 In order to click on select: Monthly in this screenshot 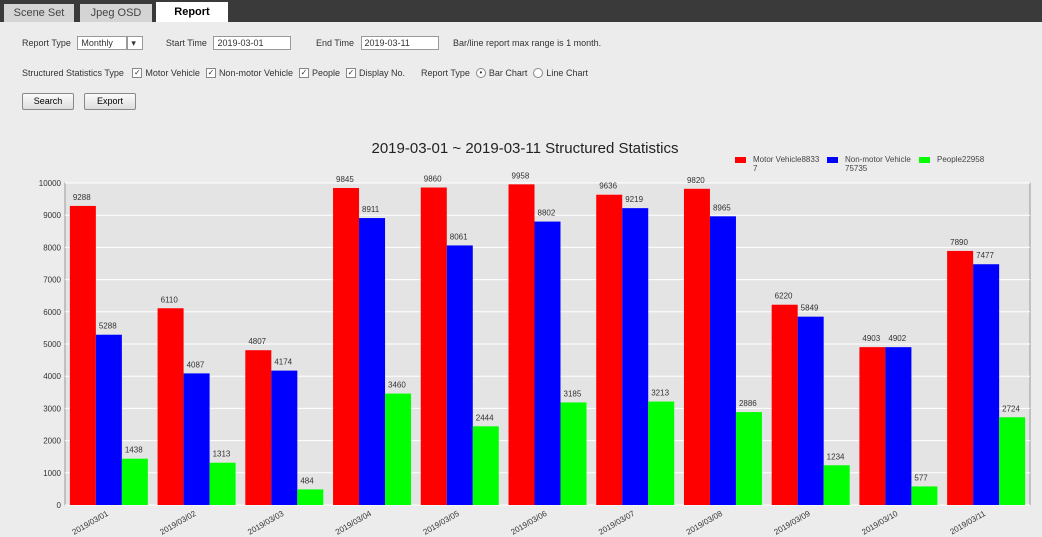, I will do `click(102, 43)`.